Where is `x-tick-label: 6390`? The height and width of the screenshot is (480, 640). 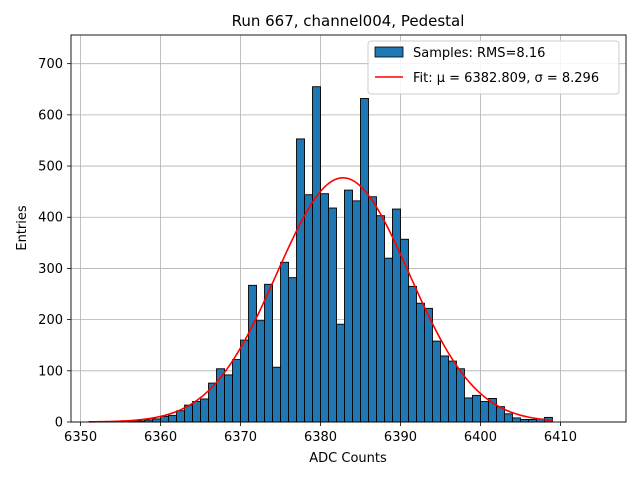
x-tick-label: 6390 is located at coordinates (400, 437).